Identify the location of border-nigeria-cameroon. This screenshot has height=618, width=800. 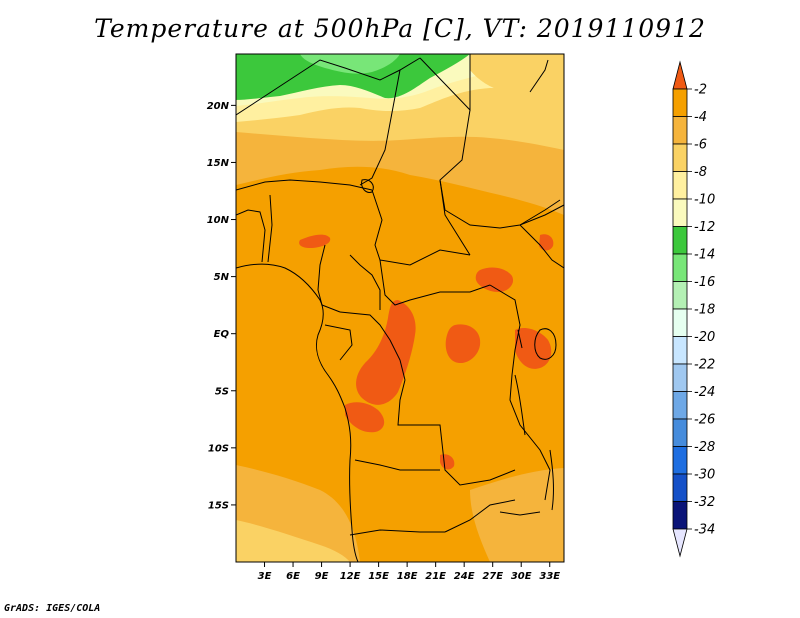
(329, 278).